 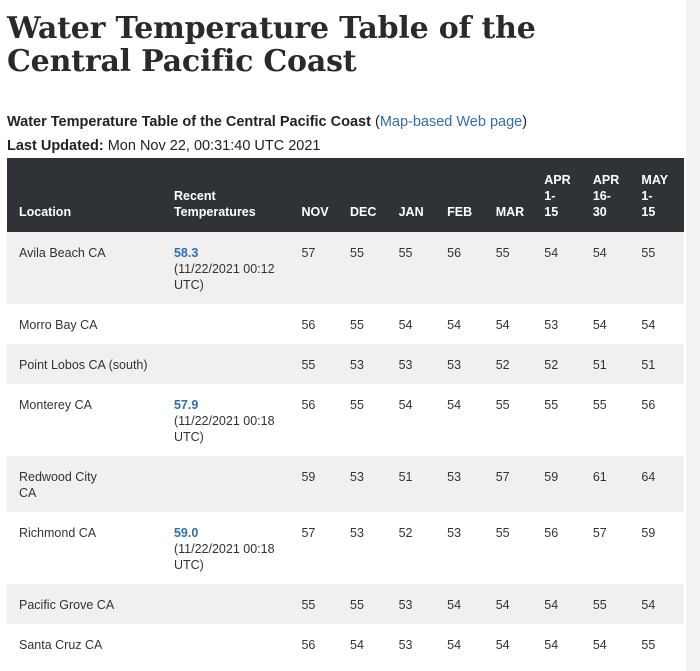 What do you see at coordinates (451, 122) in the screenshot?
I see `map-page-link: Map-based Web page` at bounding box center [451, 122].